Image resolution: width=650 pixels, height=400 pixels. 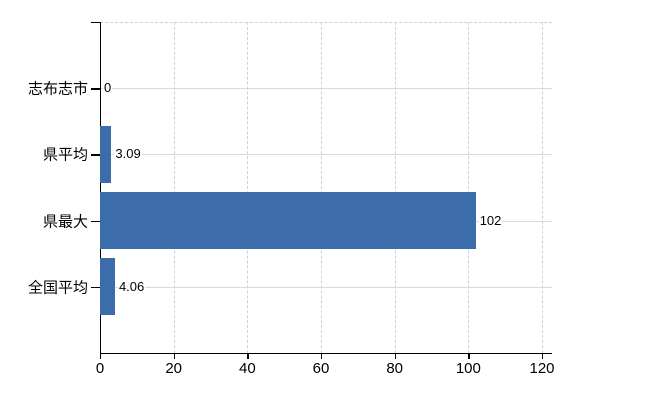 I want to click on x-axis-line, so click(x=326, y=354).